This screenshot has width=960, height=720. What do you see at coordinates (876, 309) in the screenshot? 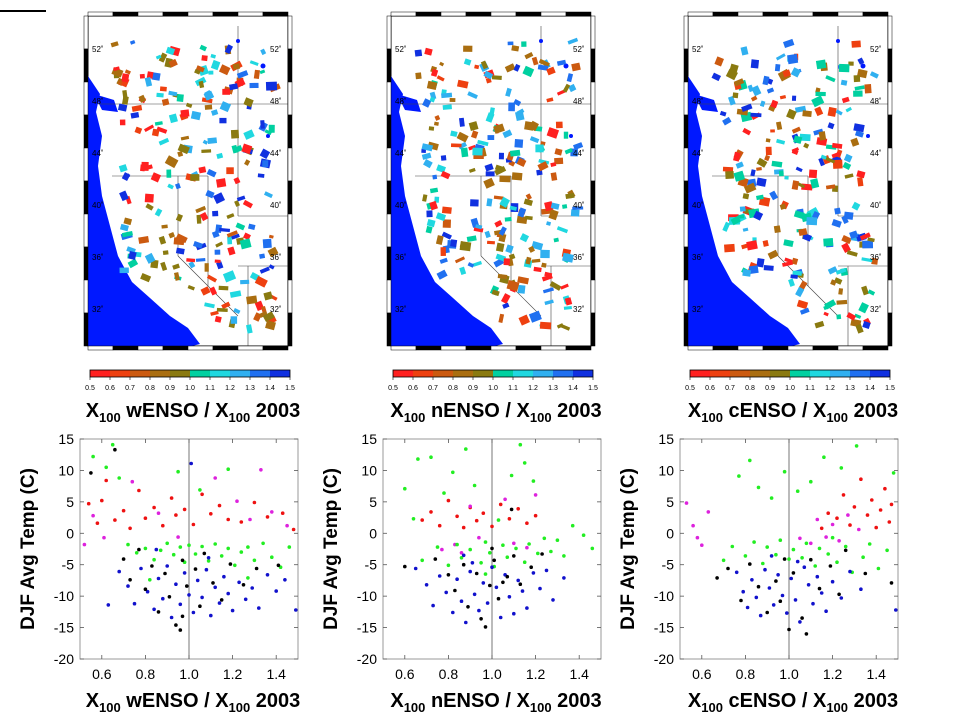
I see `lat-tick-label: 32˚` at bounding box center [876, 309].